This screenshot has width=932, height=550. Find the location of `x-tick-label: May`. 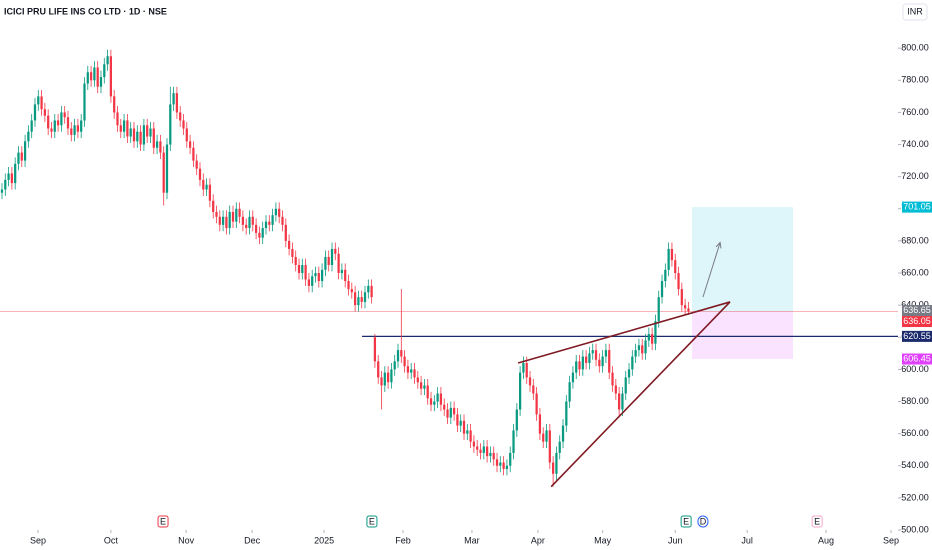

x-tick-label: May is located at coordinates (603, 540).